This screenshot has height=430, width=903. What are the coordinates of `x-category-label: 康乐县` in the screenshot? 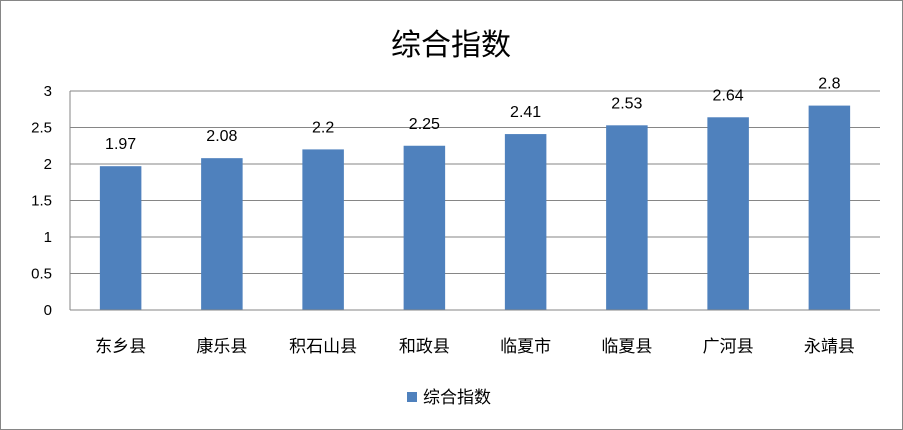 It's located at (221, 347).